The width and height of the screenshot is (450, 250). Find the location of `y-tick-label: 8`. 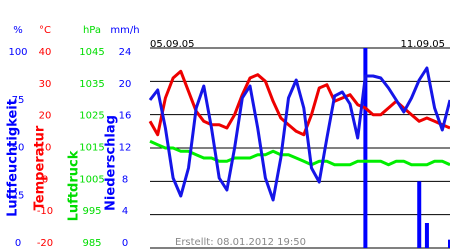

y-tick-label: 8 is located at coordinates (125, 179).